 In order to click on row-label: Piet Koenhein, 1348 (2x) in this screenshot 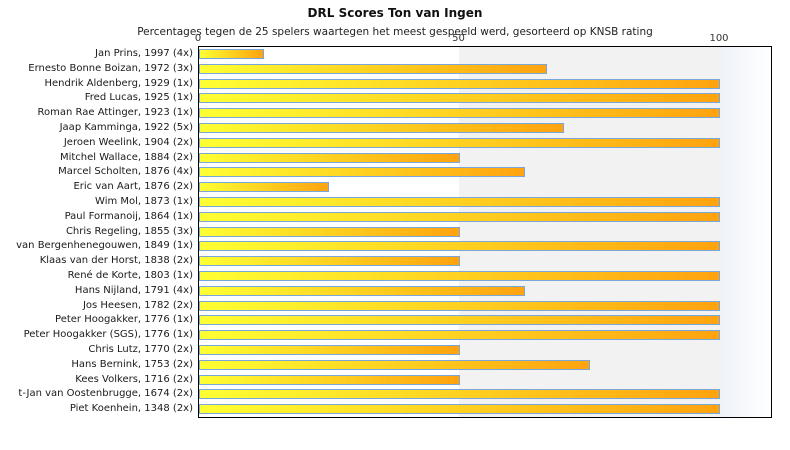, I will do `click(131, 409)`.